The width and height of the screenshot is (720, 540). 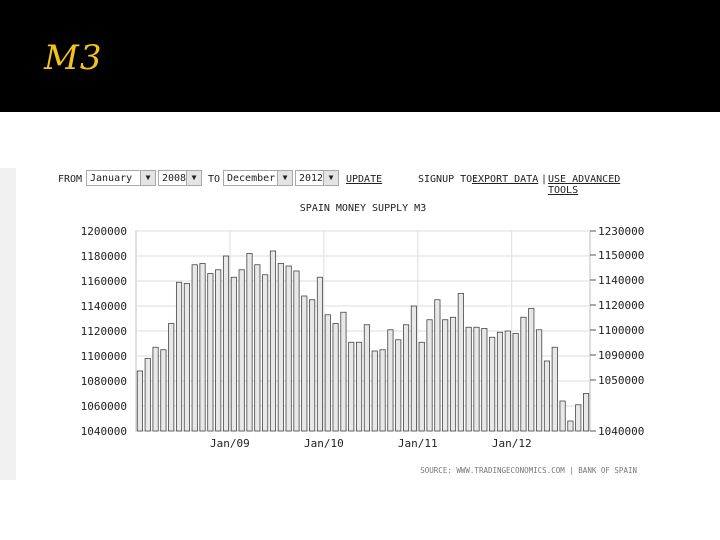 What do you see at coordinates (111, 178) in the screenshot?
I see `from-month-value: January` at bounding box center [111, 178].